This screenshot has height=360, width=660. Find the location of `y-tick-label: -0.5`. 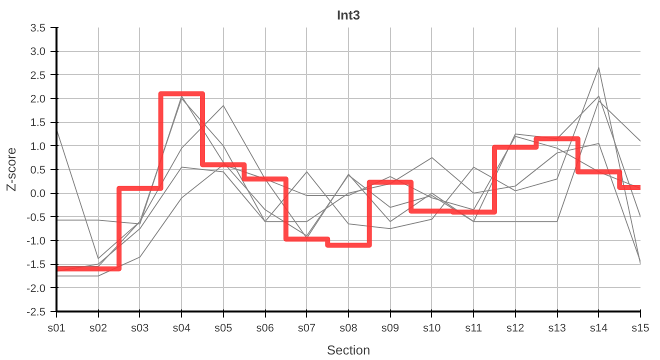

y-tick-label: -0.5 is located at coordinates (36, 218).